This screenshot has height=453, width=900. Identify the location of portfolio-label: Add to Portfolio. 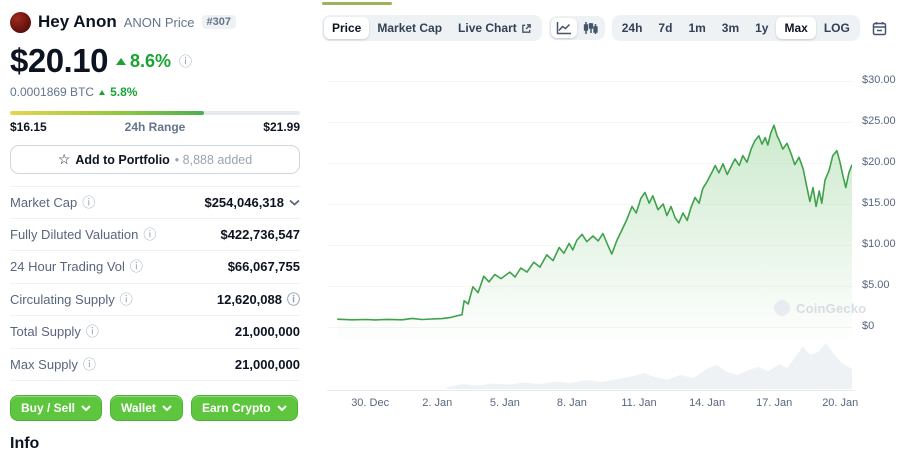
(122, 159).